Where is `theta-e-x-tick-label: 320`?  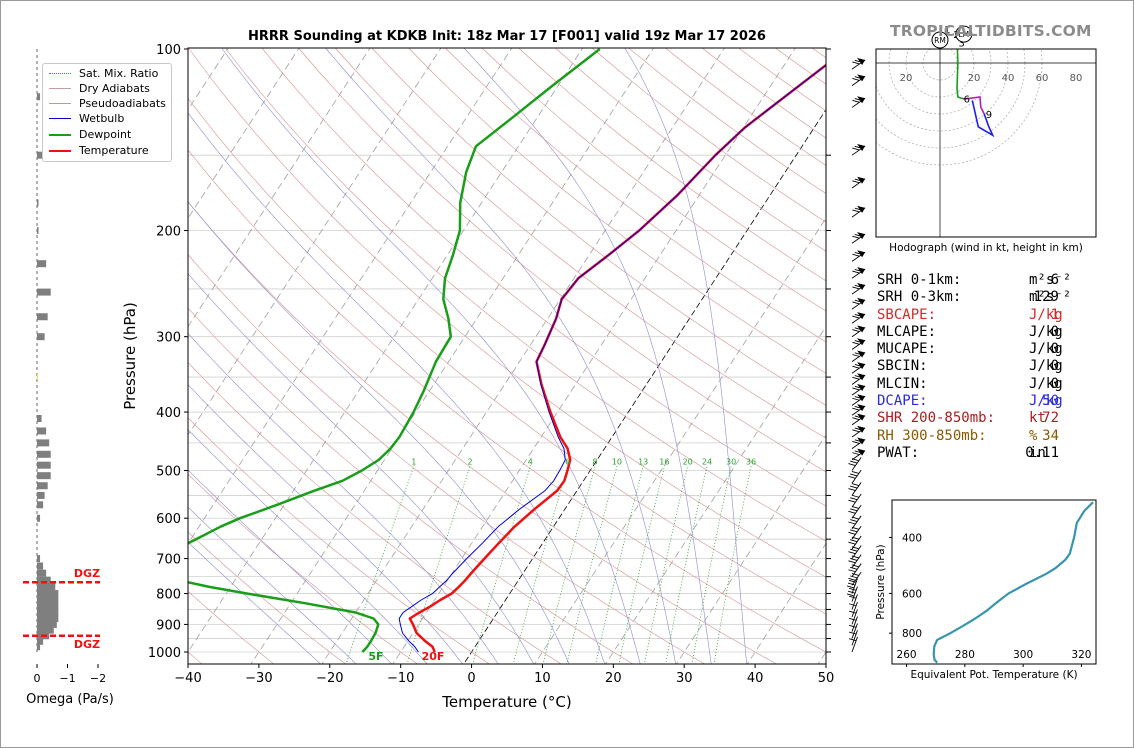
theta-e-x-tick-label: 320 is located at coordinates (1081, 655).